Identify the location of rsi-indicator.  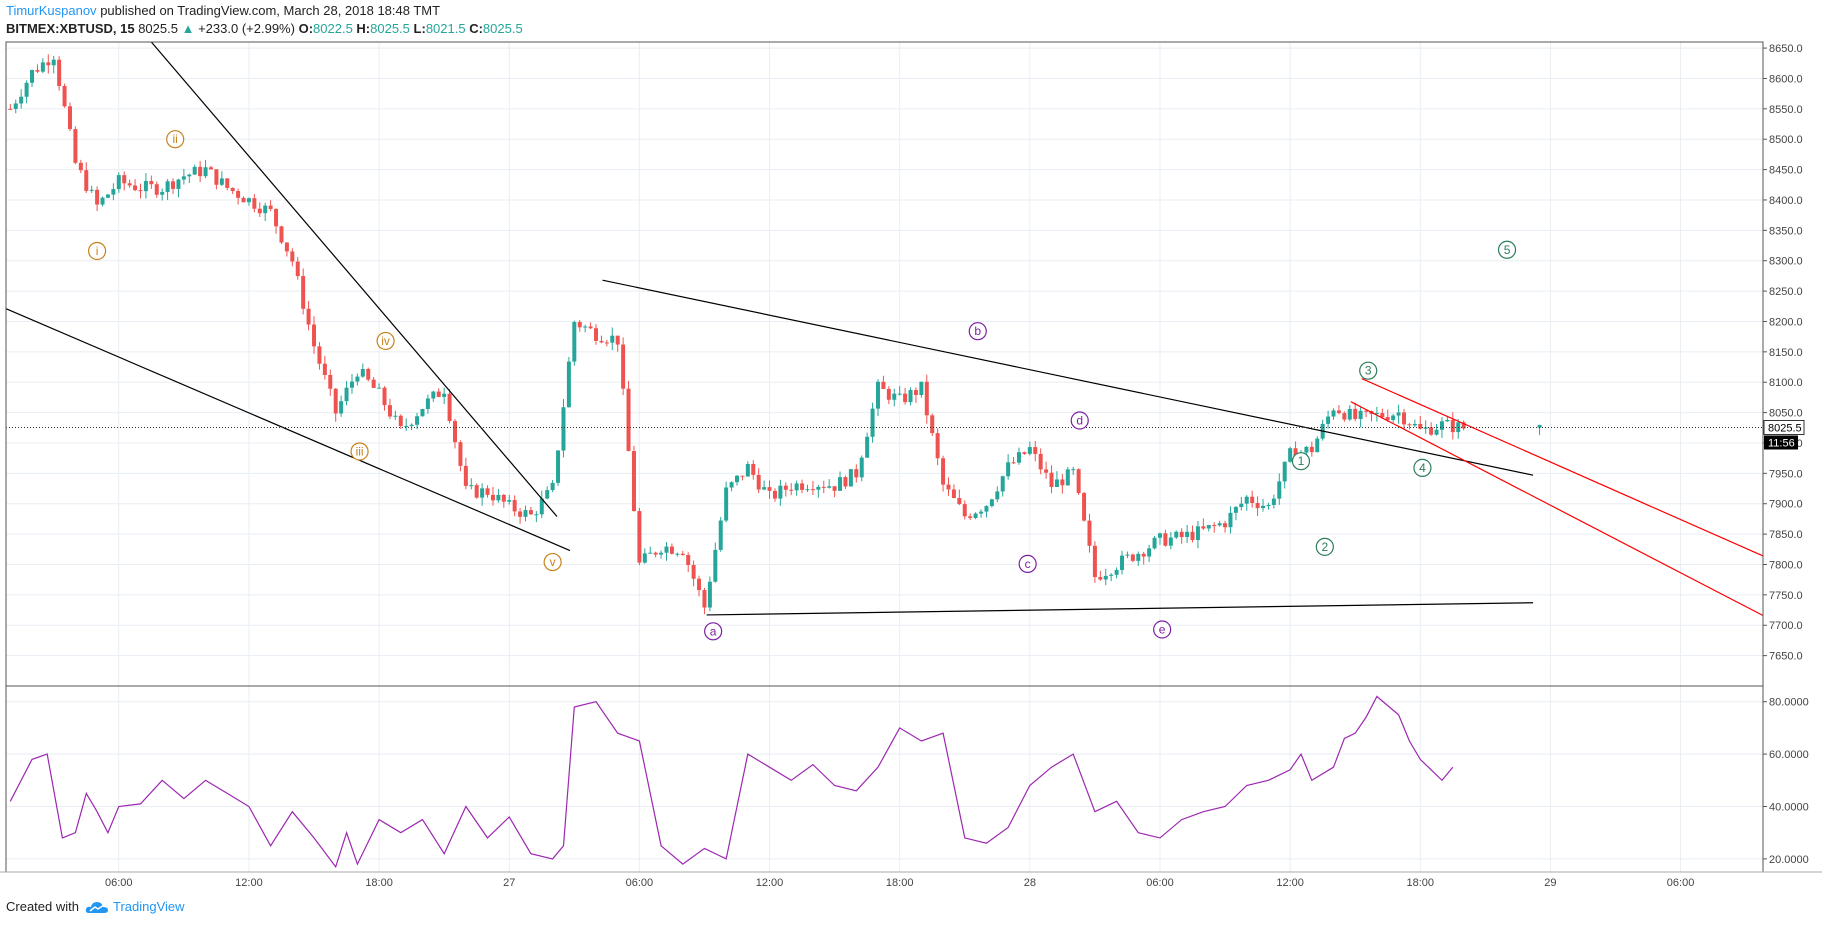
(731, 782).